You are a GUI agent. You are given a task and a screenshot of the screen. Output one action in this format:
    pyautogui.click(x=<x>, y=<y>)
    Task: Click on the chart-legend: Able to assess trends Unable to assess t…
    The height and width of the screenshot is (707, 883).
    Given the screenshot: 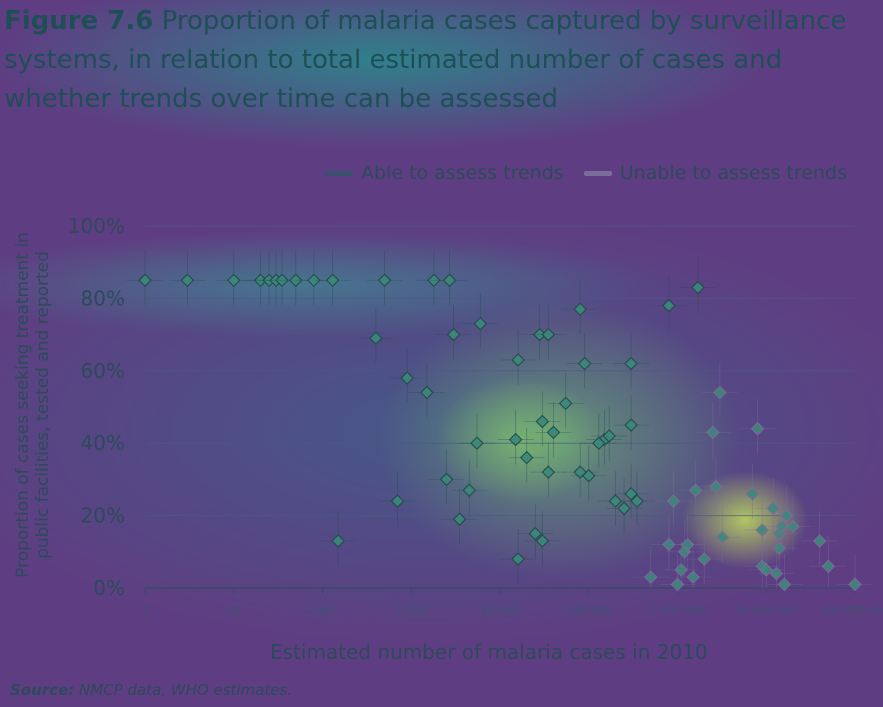 What is the action you would take?
    pyautogui.click(x=586, y=173)
    